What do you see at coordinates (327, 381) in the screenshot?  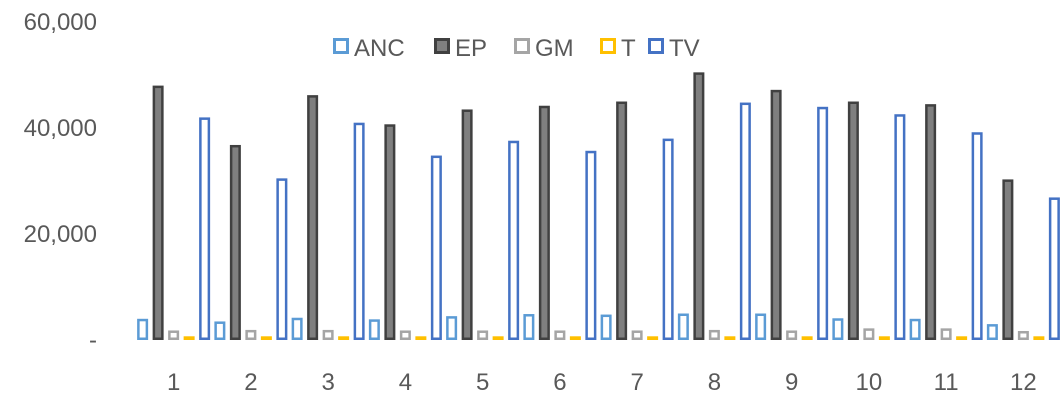 I see `x-tick-label: 3` at bounding box center [327, 381].